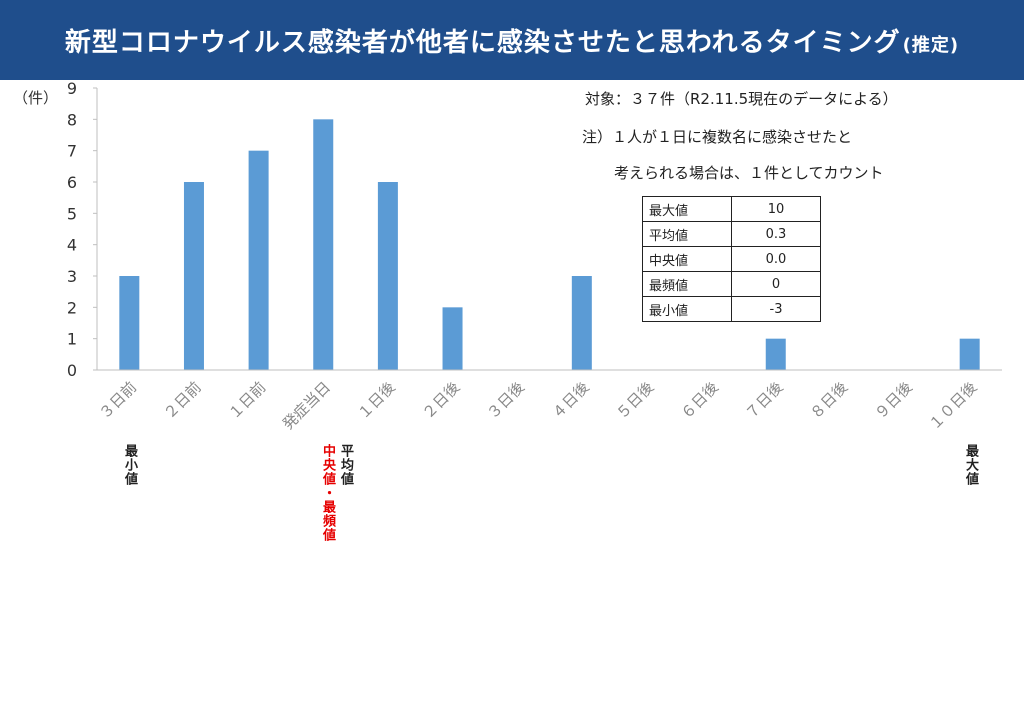 Image resolution: width=1024 pixels, height=709 pixels. I want to click on page-title: 新型コロナウイルス感染者が他者に感染させたと思われるタイミング (推定), so click(512, 42).